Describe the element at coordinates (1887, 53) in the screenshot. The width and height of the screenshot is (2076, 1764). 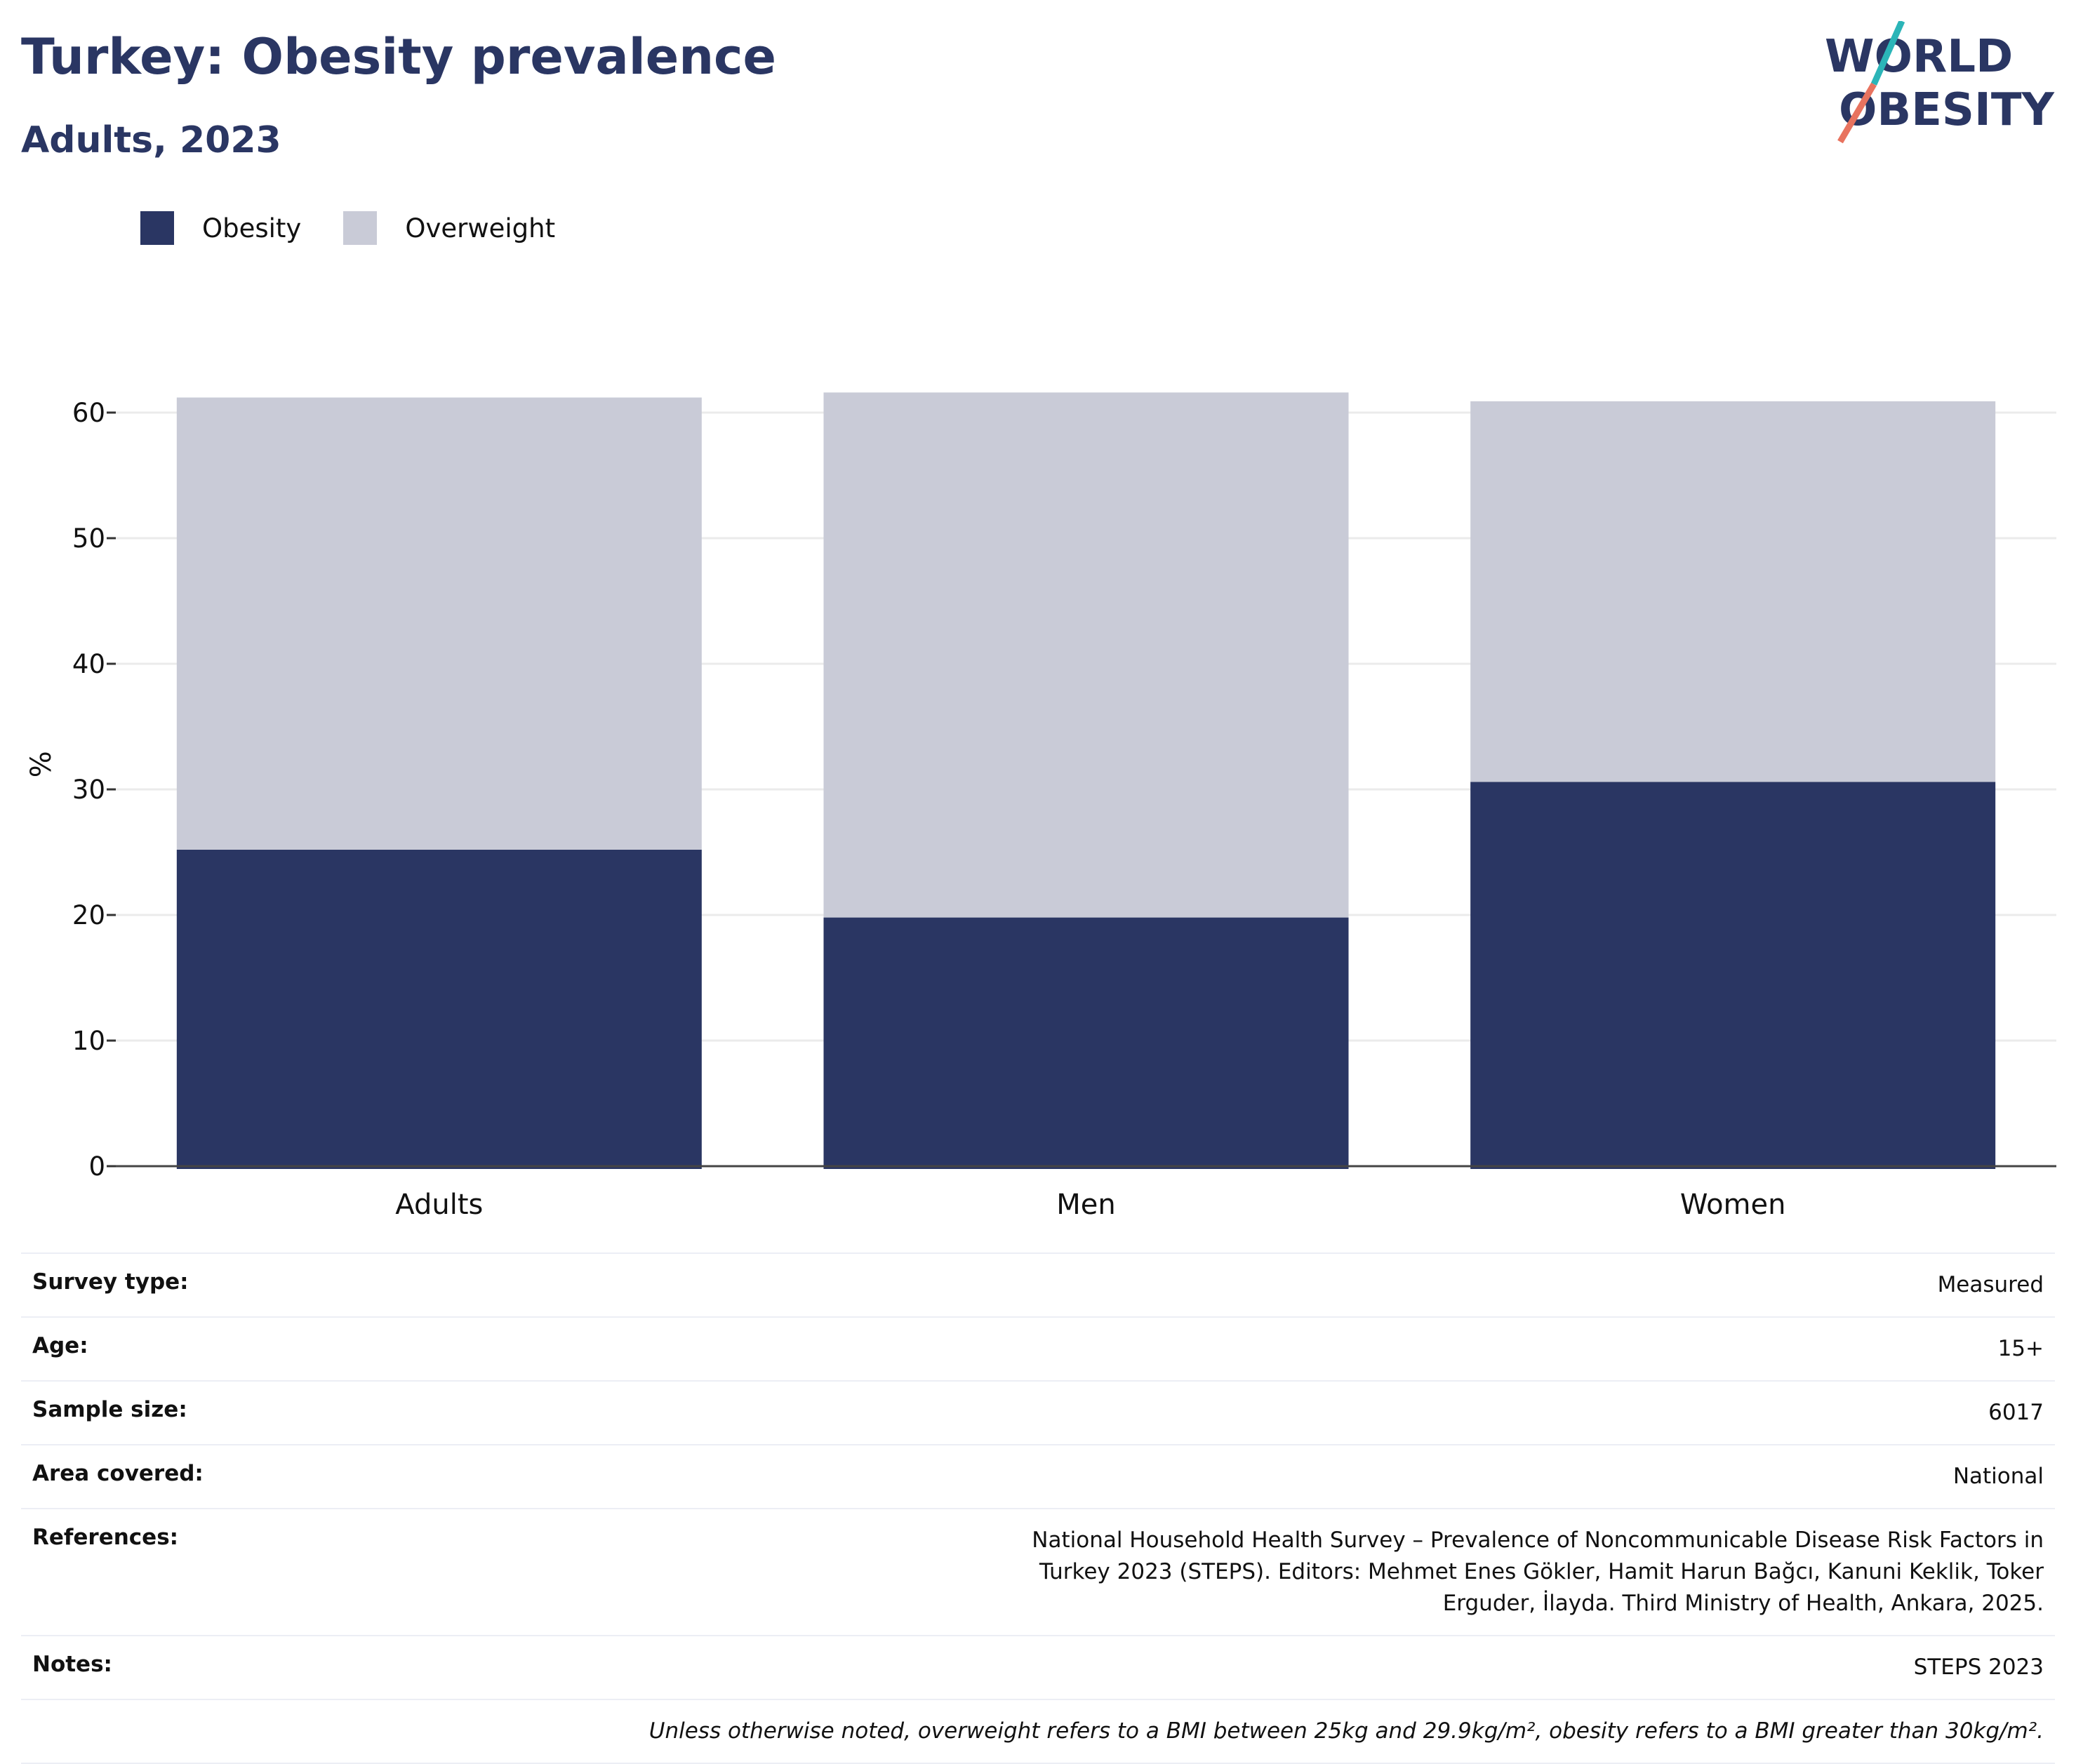
I see `logo-teal-slash` at that location.